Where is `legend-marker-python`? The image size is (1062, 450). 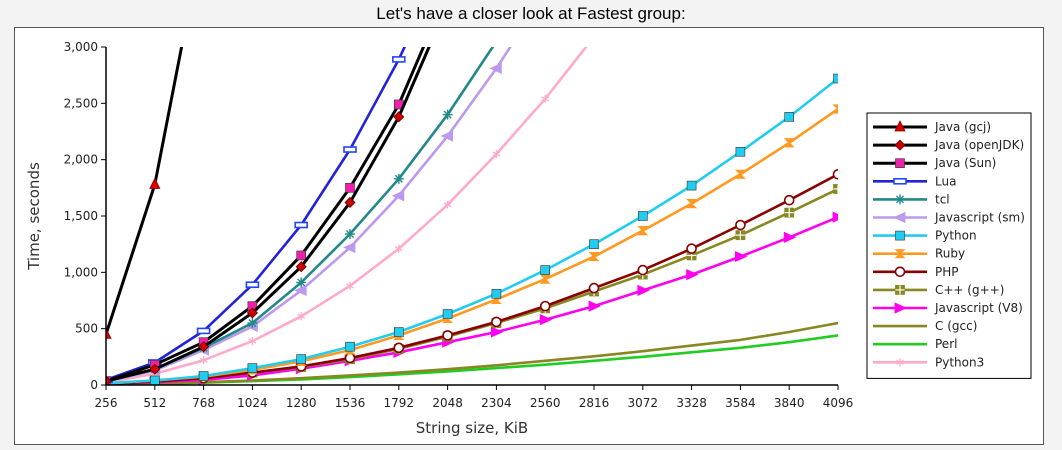
legend-marker-python is located at coordinates (900, 235).